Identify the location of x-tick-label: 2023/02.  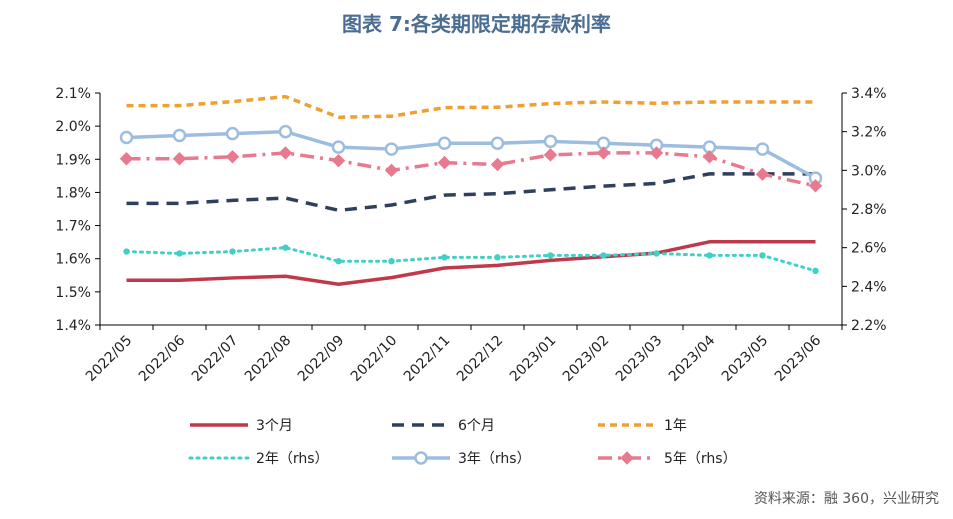
(586, 359).